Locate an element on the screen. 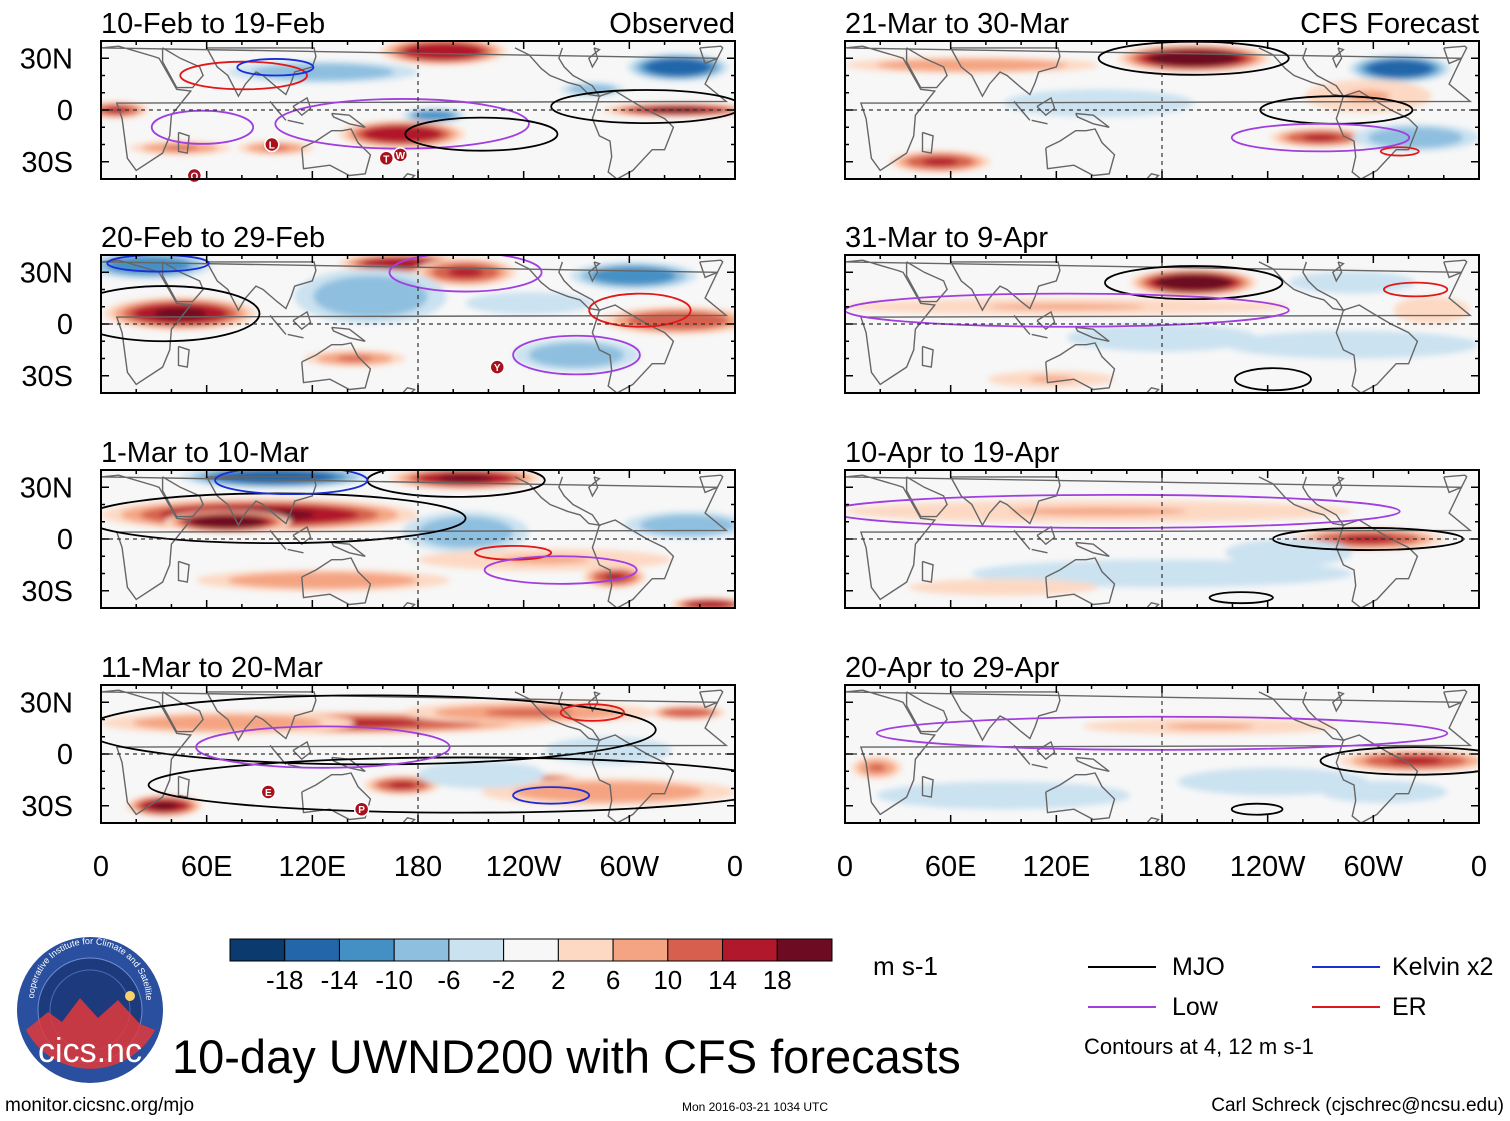 This screenshot has height=1121, width=1510. panel-3: 1-Mar to 10-Mar 30N 0 30S is located at coordinates (378, 523).